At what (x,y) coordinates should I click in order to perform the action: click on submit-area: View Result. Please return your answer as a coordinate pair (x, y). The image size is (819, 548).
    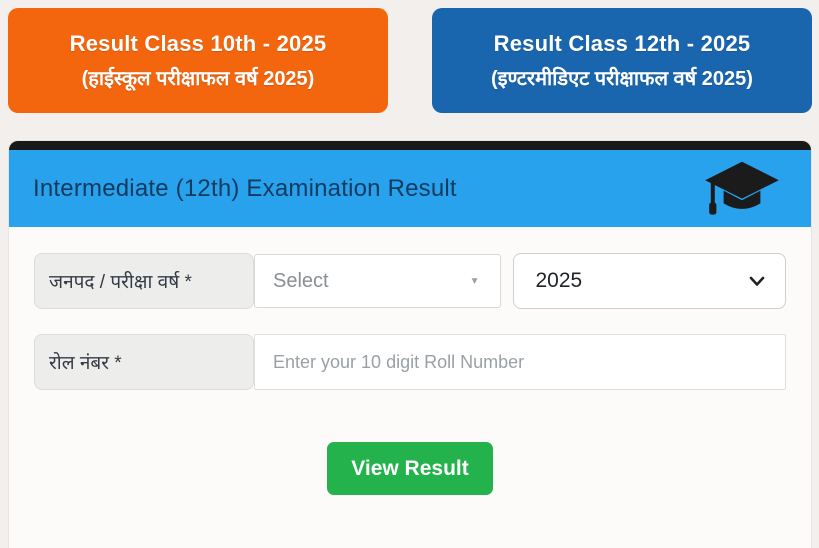
    Looking at the image, I should click on (410, 468).